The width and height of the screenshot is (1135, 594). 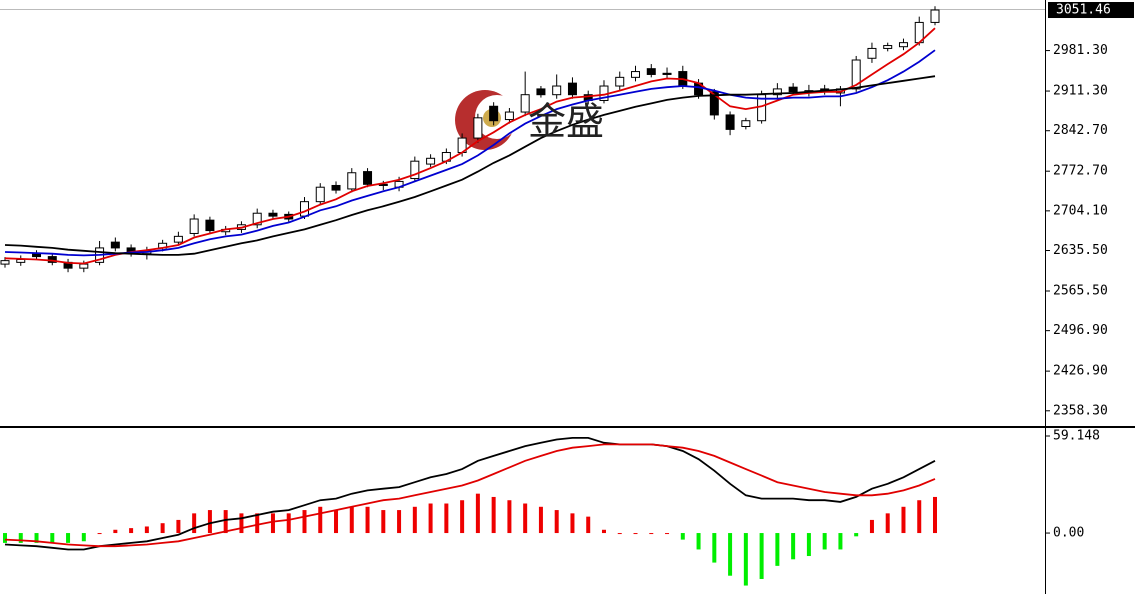 I want to click on y-tick-label: 2635.50, so click(x=1080, y=250).